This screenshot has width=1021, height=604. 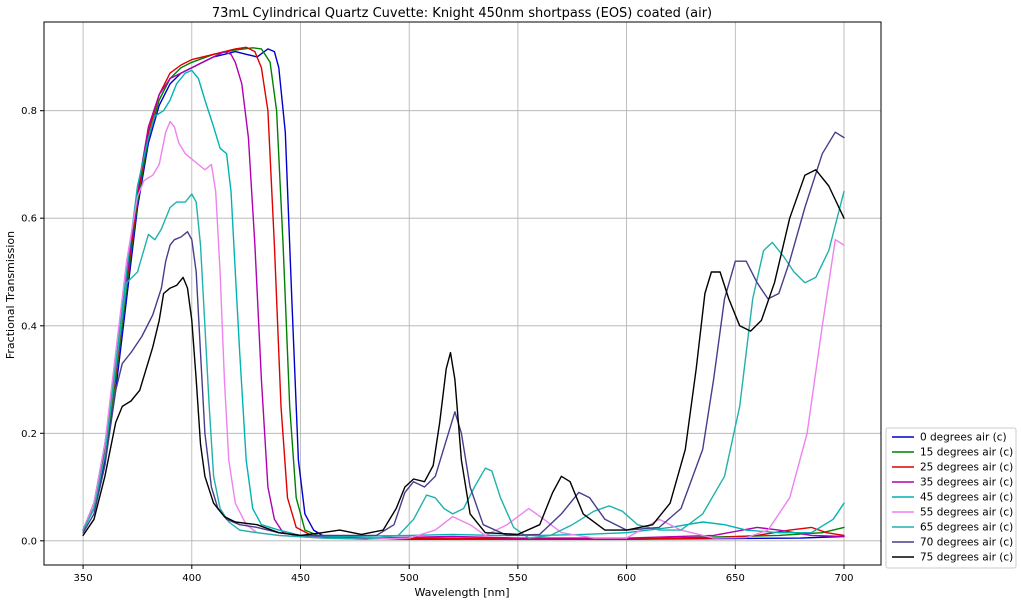 What do you see at coordinates (29, 111) in the screenshot?
I see `y-tick-label: 0.8` at bounding box center [29, 111].